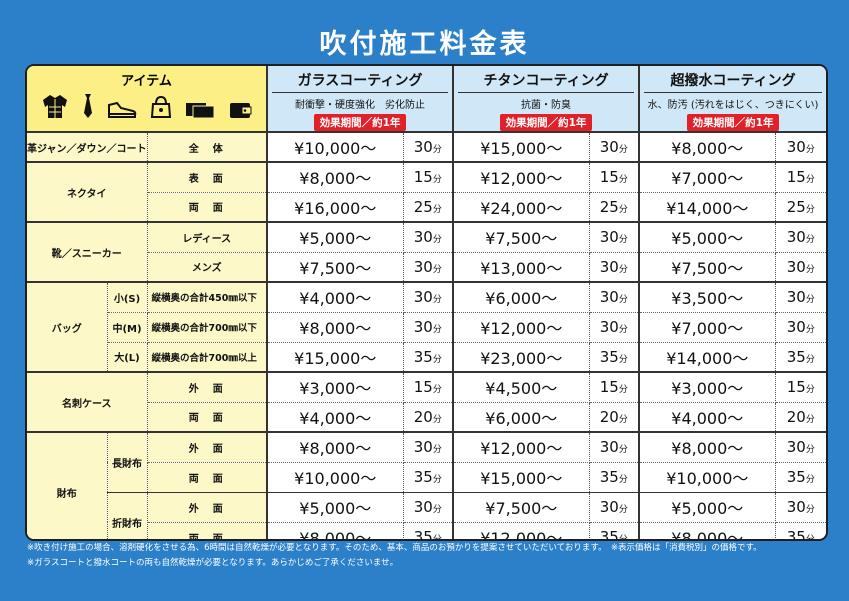 The width and height of the screenshot is (849, 601). I want to click on necktie-icon, so click(88, 106).